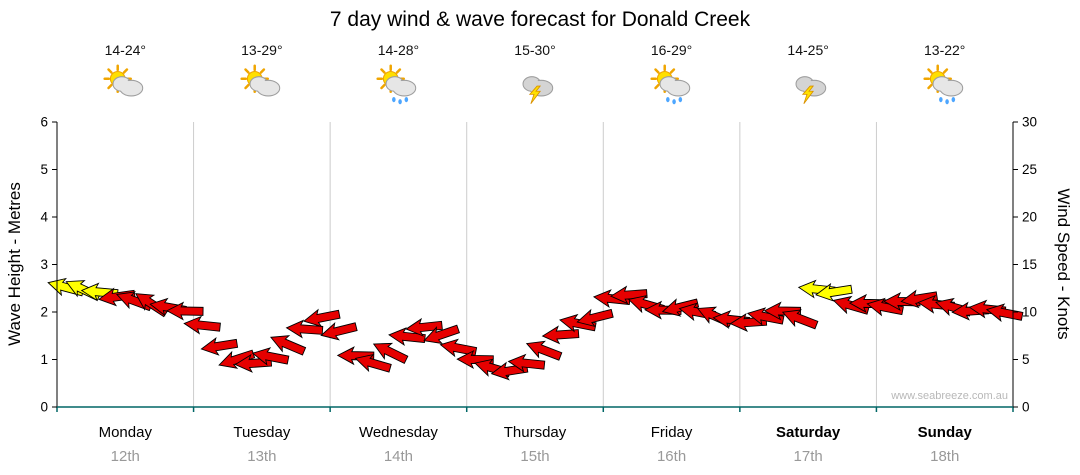 The width and height of the screenshot is (1080, 475). What do you see at coordinates (535, 50) in the screenshot?
I see `day-temp-range: 15-30°` at bounding box center [535, 50].